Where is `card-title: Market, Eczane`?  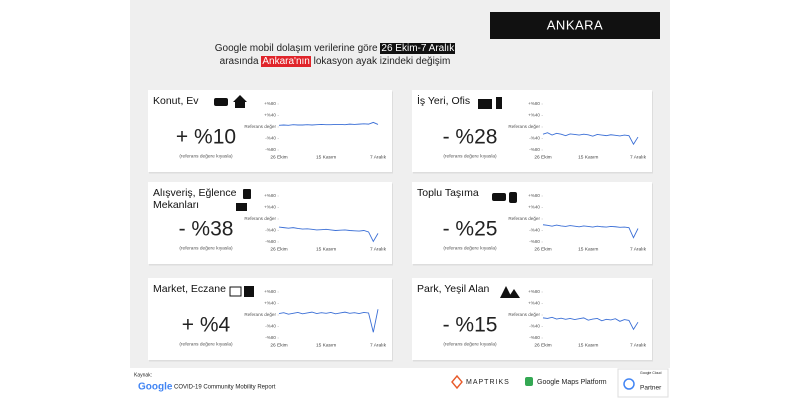
card-title: Market, Eczane is located at coordinates (189, 289).